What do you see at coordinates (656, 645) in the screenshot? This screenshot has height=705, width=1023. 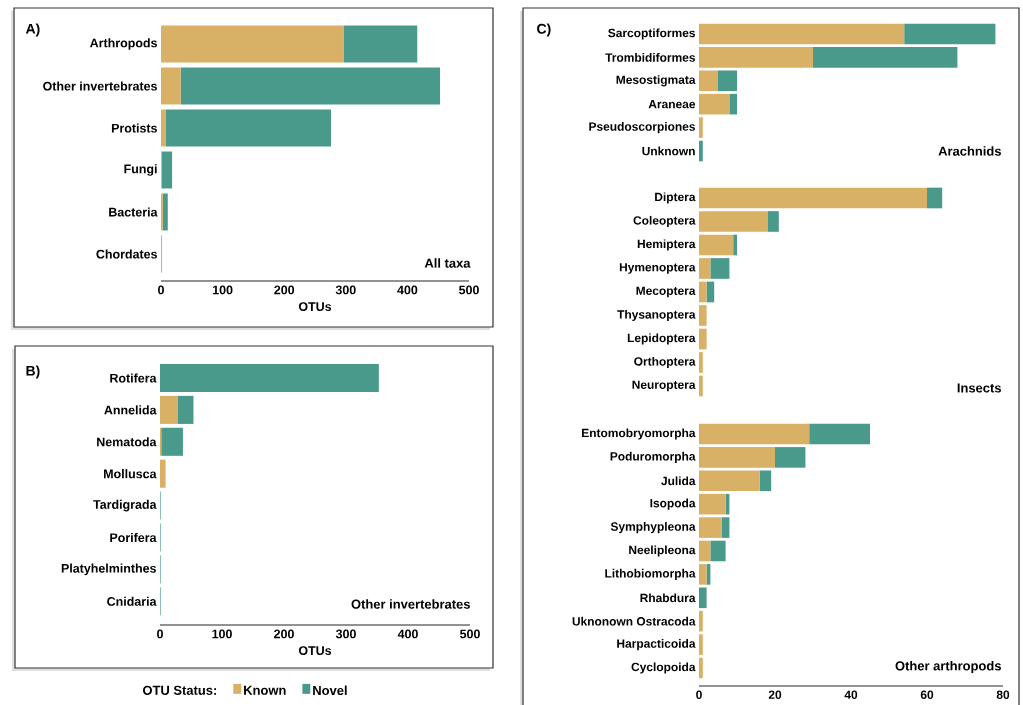 I see `y-tick-label: Harpacticoida` at bounding box center [656, 645].